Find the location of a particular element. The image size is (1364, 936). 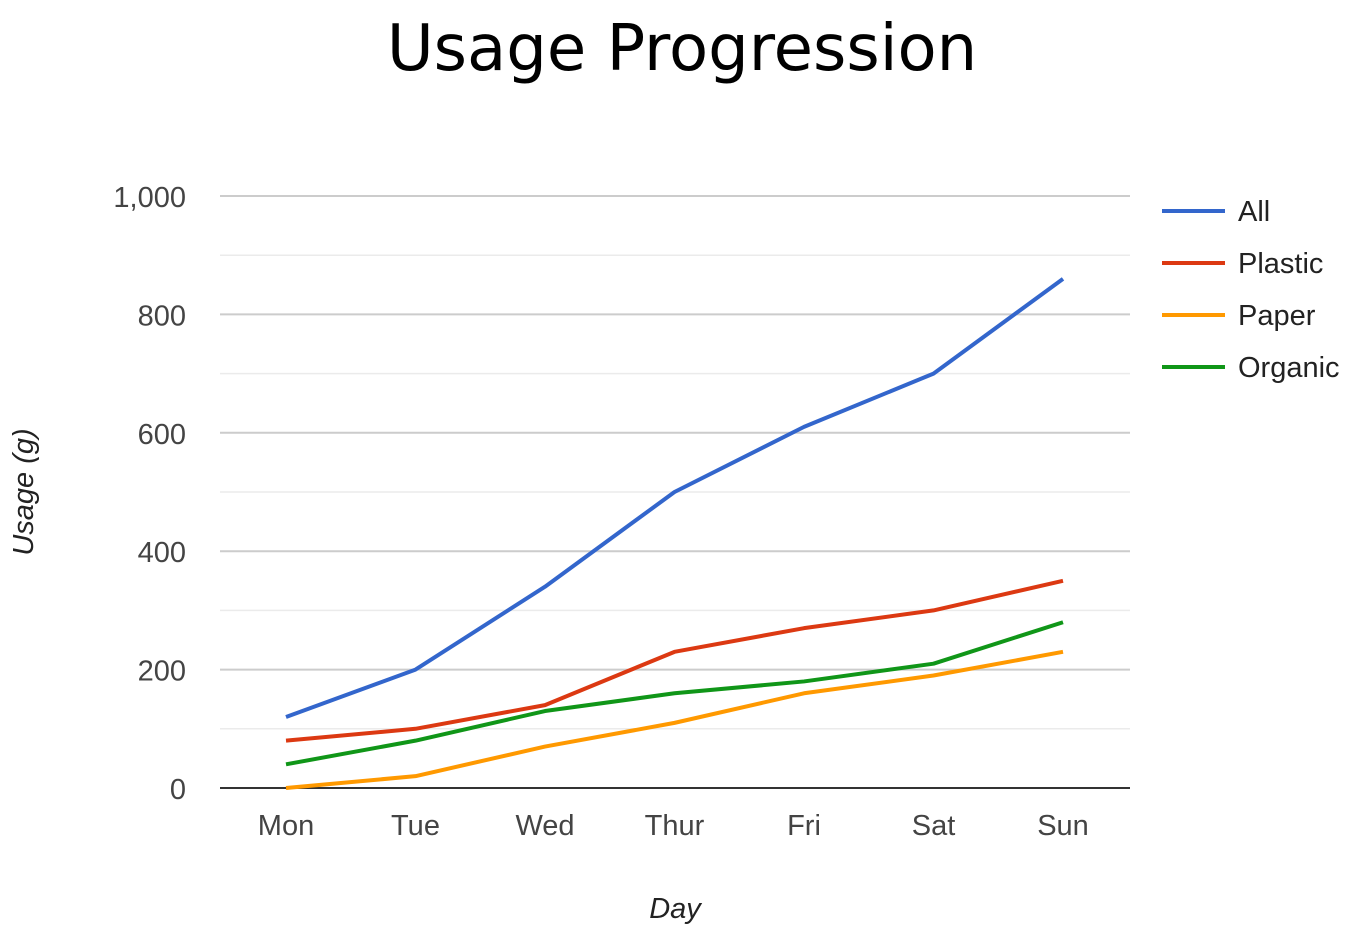

y-tick-label: 1,000 is located at coordinates (149, 198).